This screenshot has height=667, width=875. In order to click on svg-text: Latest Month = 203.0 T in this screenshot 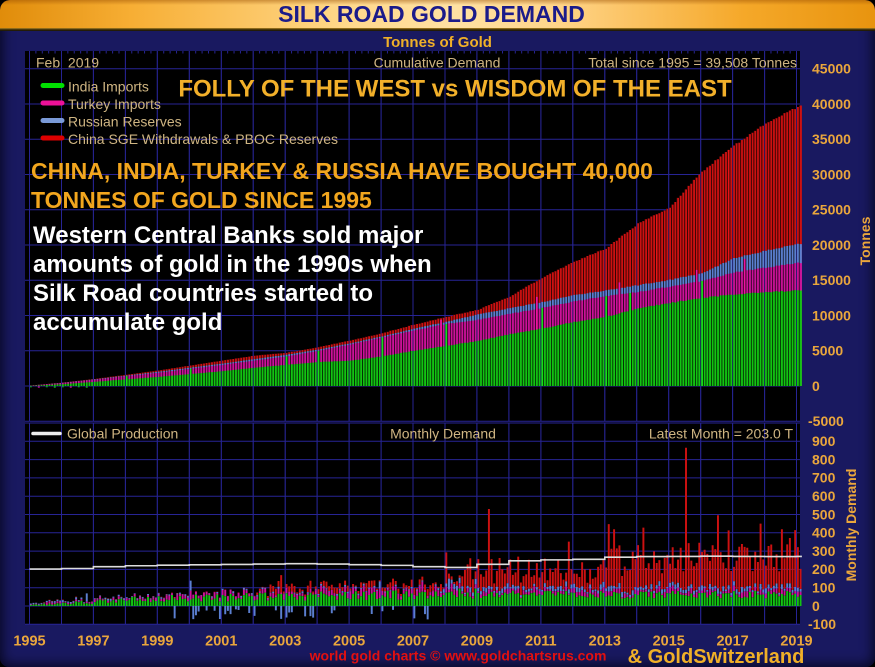, I will do `click(721, 434)`.